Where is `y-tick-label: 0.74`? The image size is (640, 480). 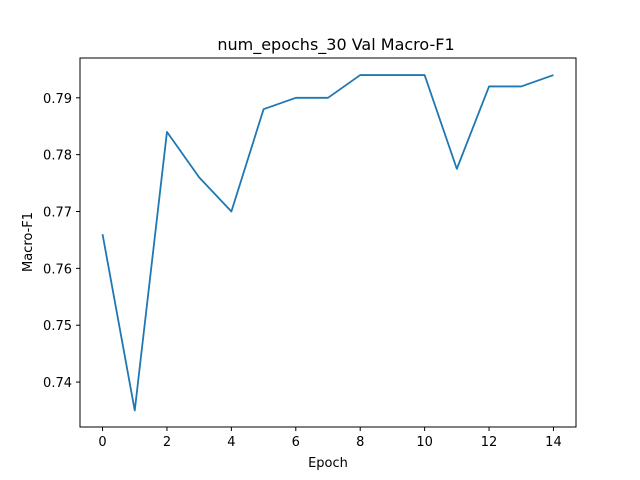
y-tick-label: 0.74 is located at coordinates (57, 383).